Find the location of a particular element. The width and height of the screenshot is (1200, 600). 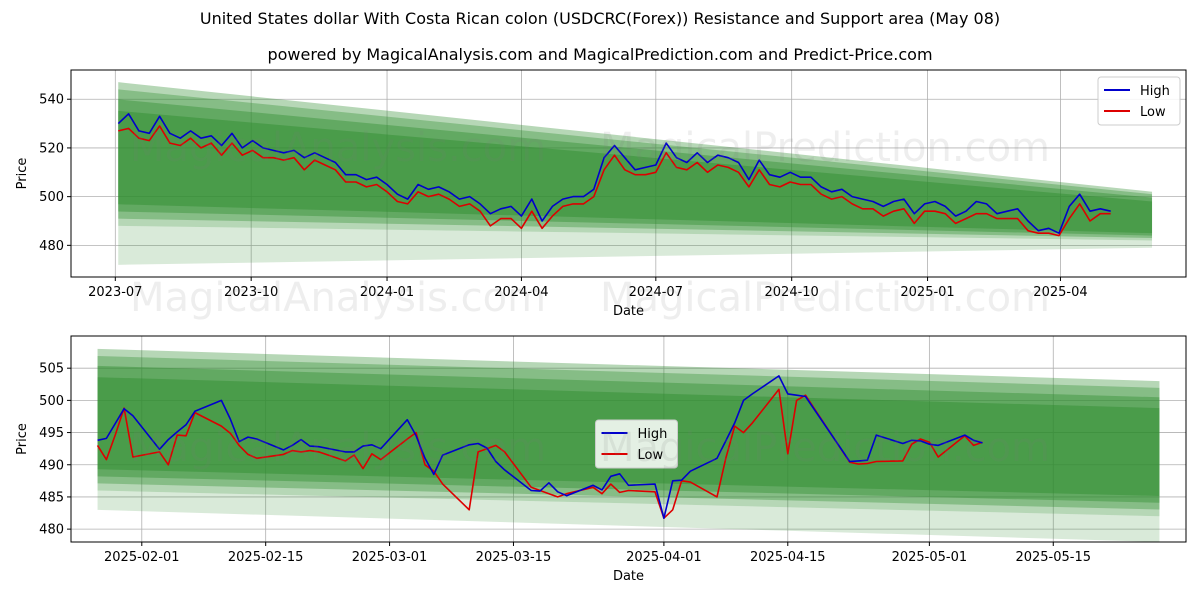

x-tick-label-top: 2024-01 is located at coordinates (387, 292).